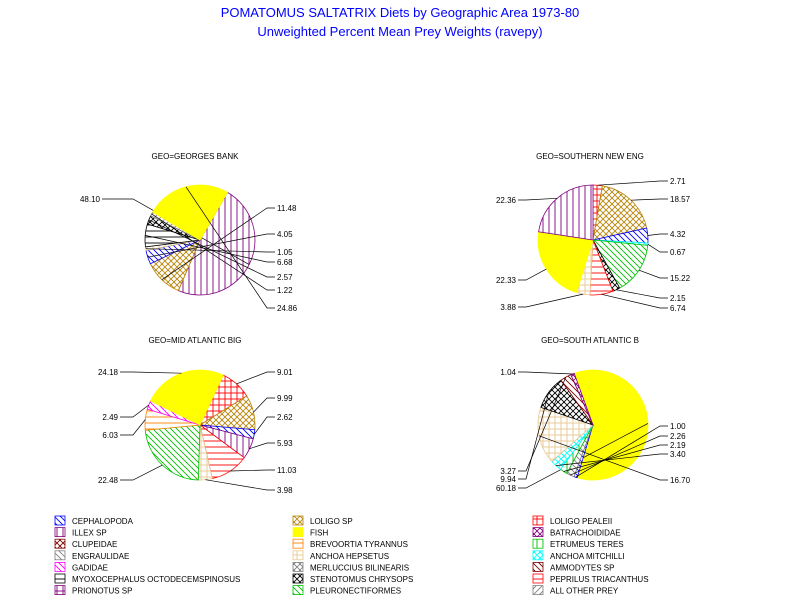 The image size is (800, 600). Describe the element at coordinates (506, 200) in the screenshot. I see `slice-label: 22.36` at that location.